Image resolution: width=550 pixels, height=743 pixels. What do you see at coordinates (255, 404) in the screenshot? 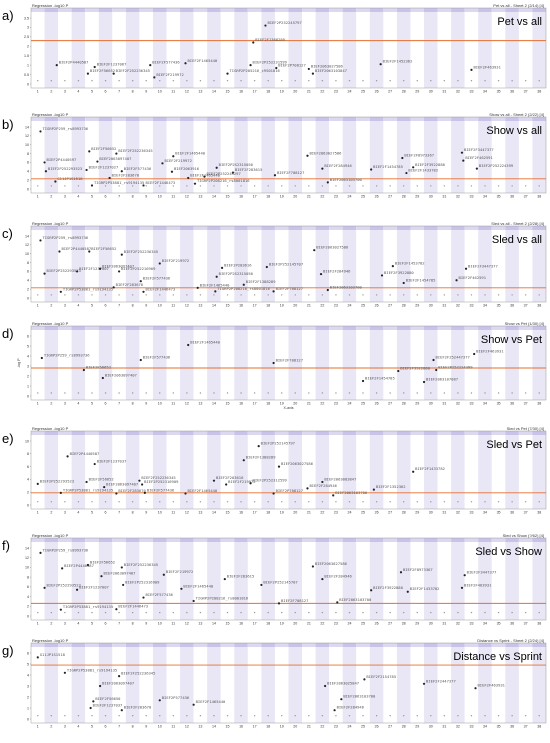
I see `x-tick-label: 17` at bounding box center [255, 404].